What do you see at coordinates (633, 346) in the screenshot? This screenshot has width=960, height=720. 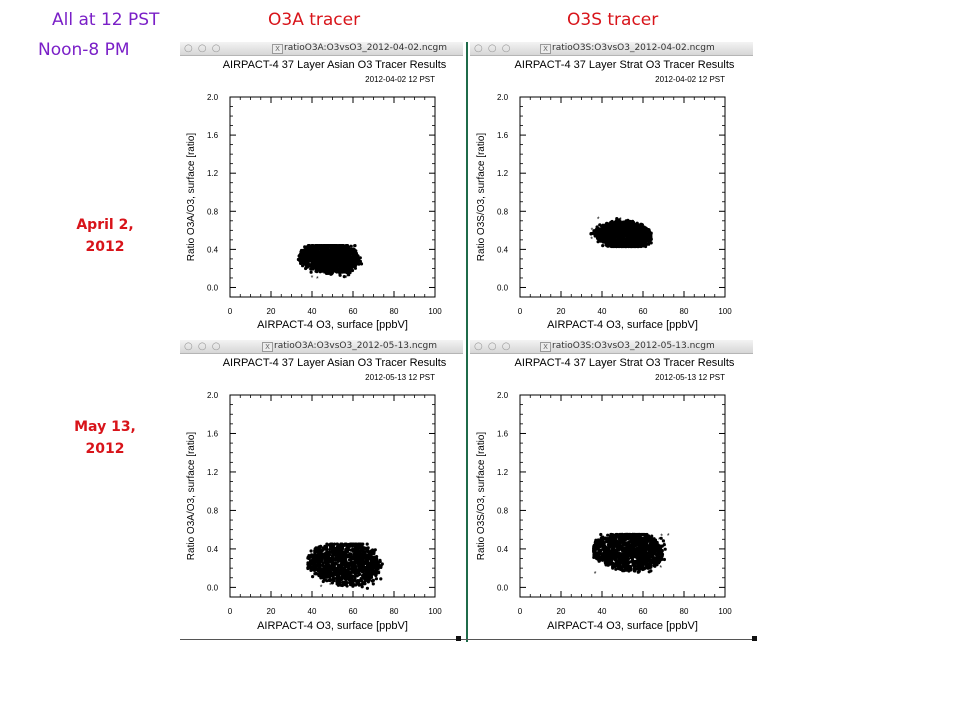 I see `window-title: ratioO3S:O3vsO3_2012-05-13.ncgm` at bounding box center [633, 346].